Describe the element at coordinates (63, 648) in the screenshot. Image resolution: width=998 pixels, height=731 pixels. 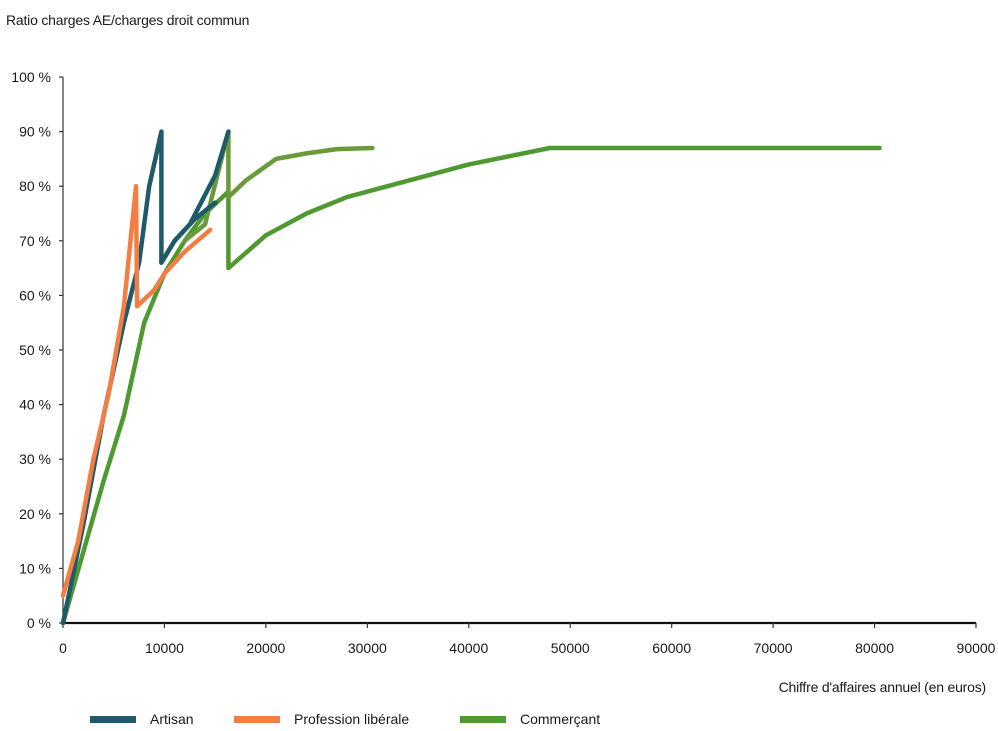
I see `x-tick-label: 0` at that location.